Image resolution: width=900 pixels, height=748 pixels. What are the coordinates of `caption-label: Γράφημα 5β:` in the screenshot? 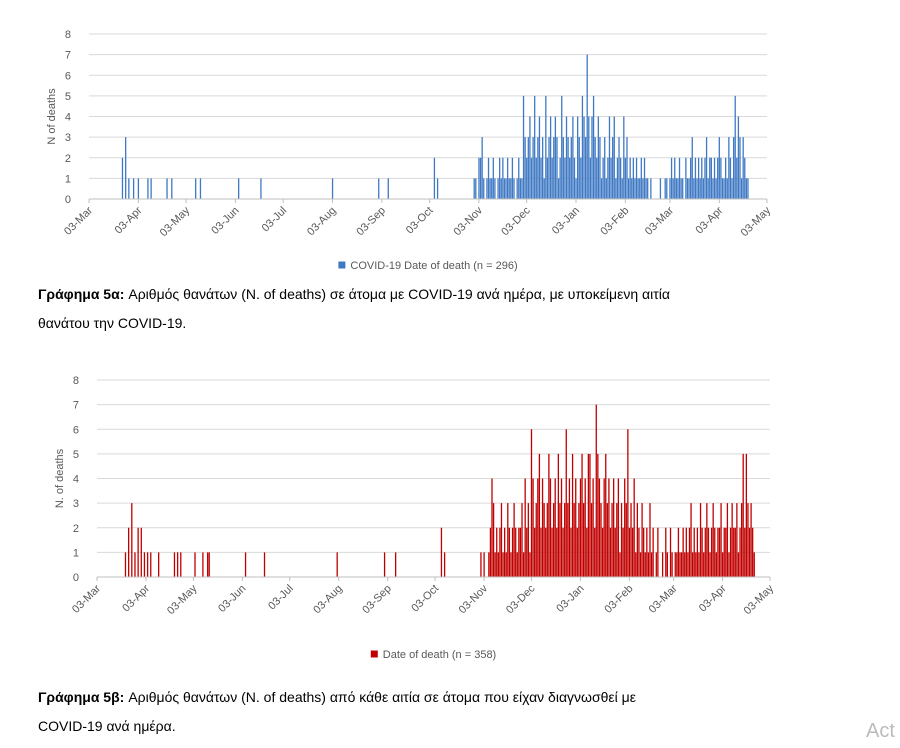 It's located at (81, 697).